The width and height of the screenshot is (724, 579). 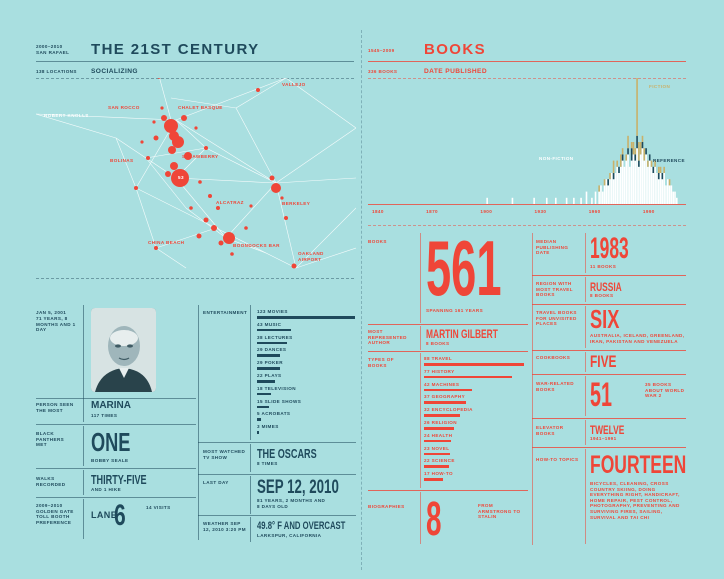 I want to click on tv-sub: 8 TIMES, so click(x=267, y=463).